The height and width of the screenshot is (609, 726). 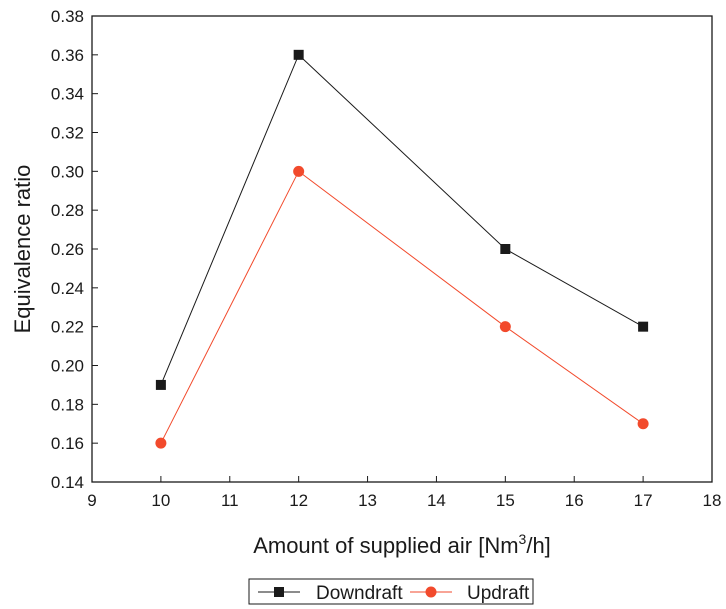 I want to click on x-axis-label: Amount of supplied air [Nm3/h], so click(x=402, y=544).